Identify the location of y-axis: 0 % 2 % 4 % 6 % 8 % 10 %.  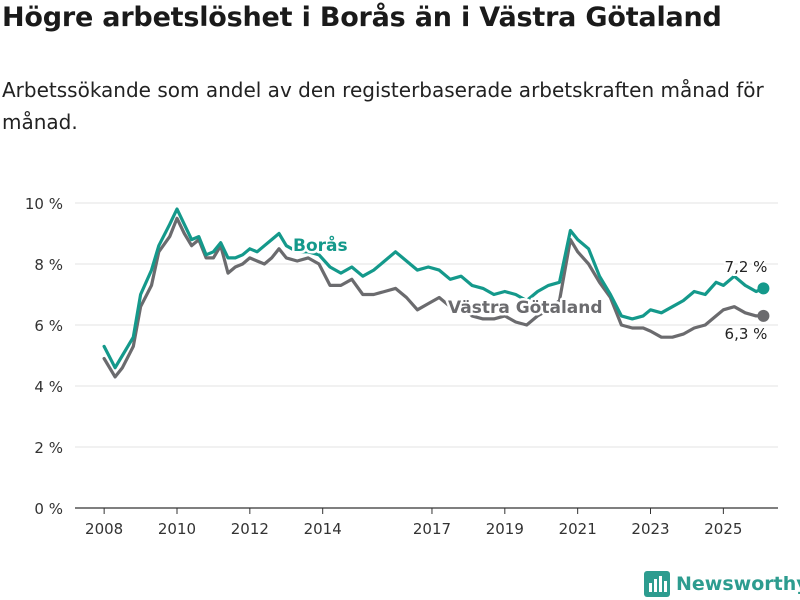
(44, 356).